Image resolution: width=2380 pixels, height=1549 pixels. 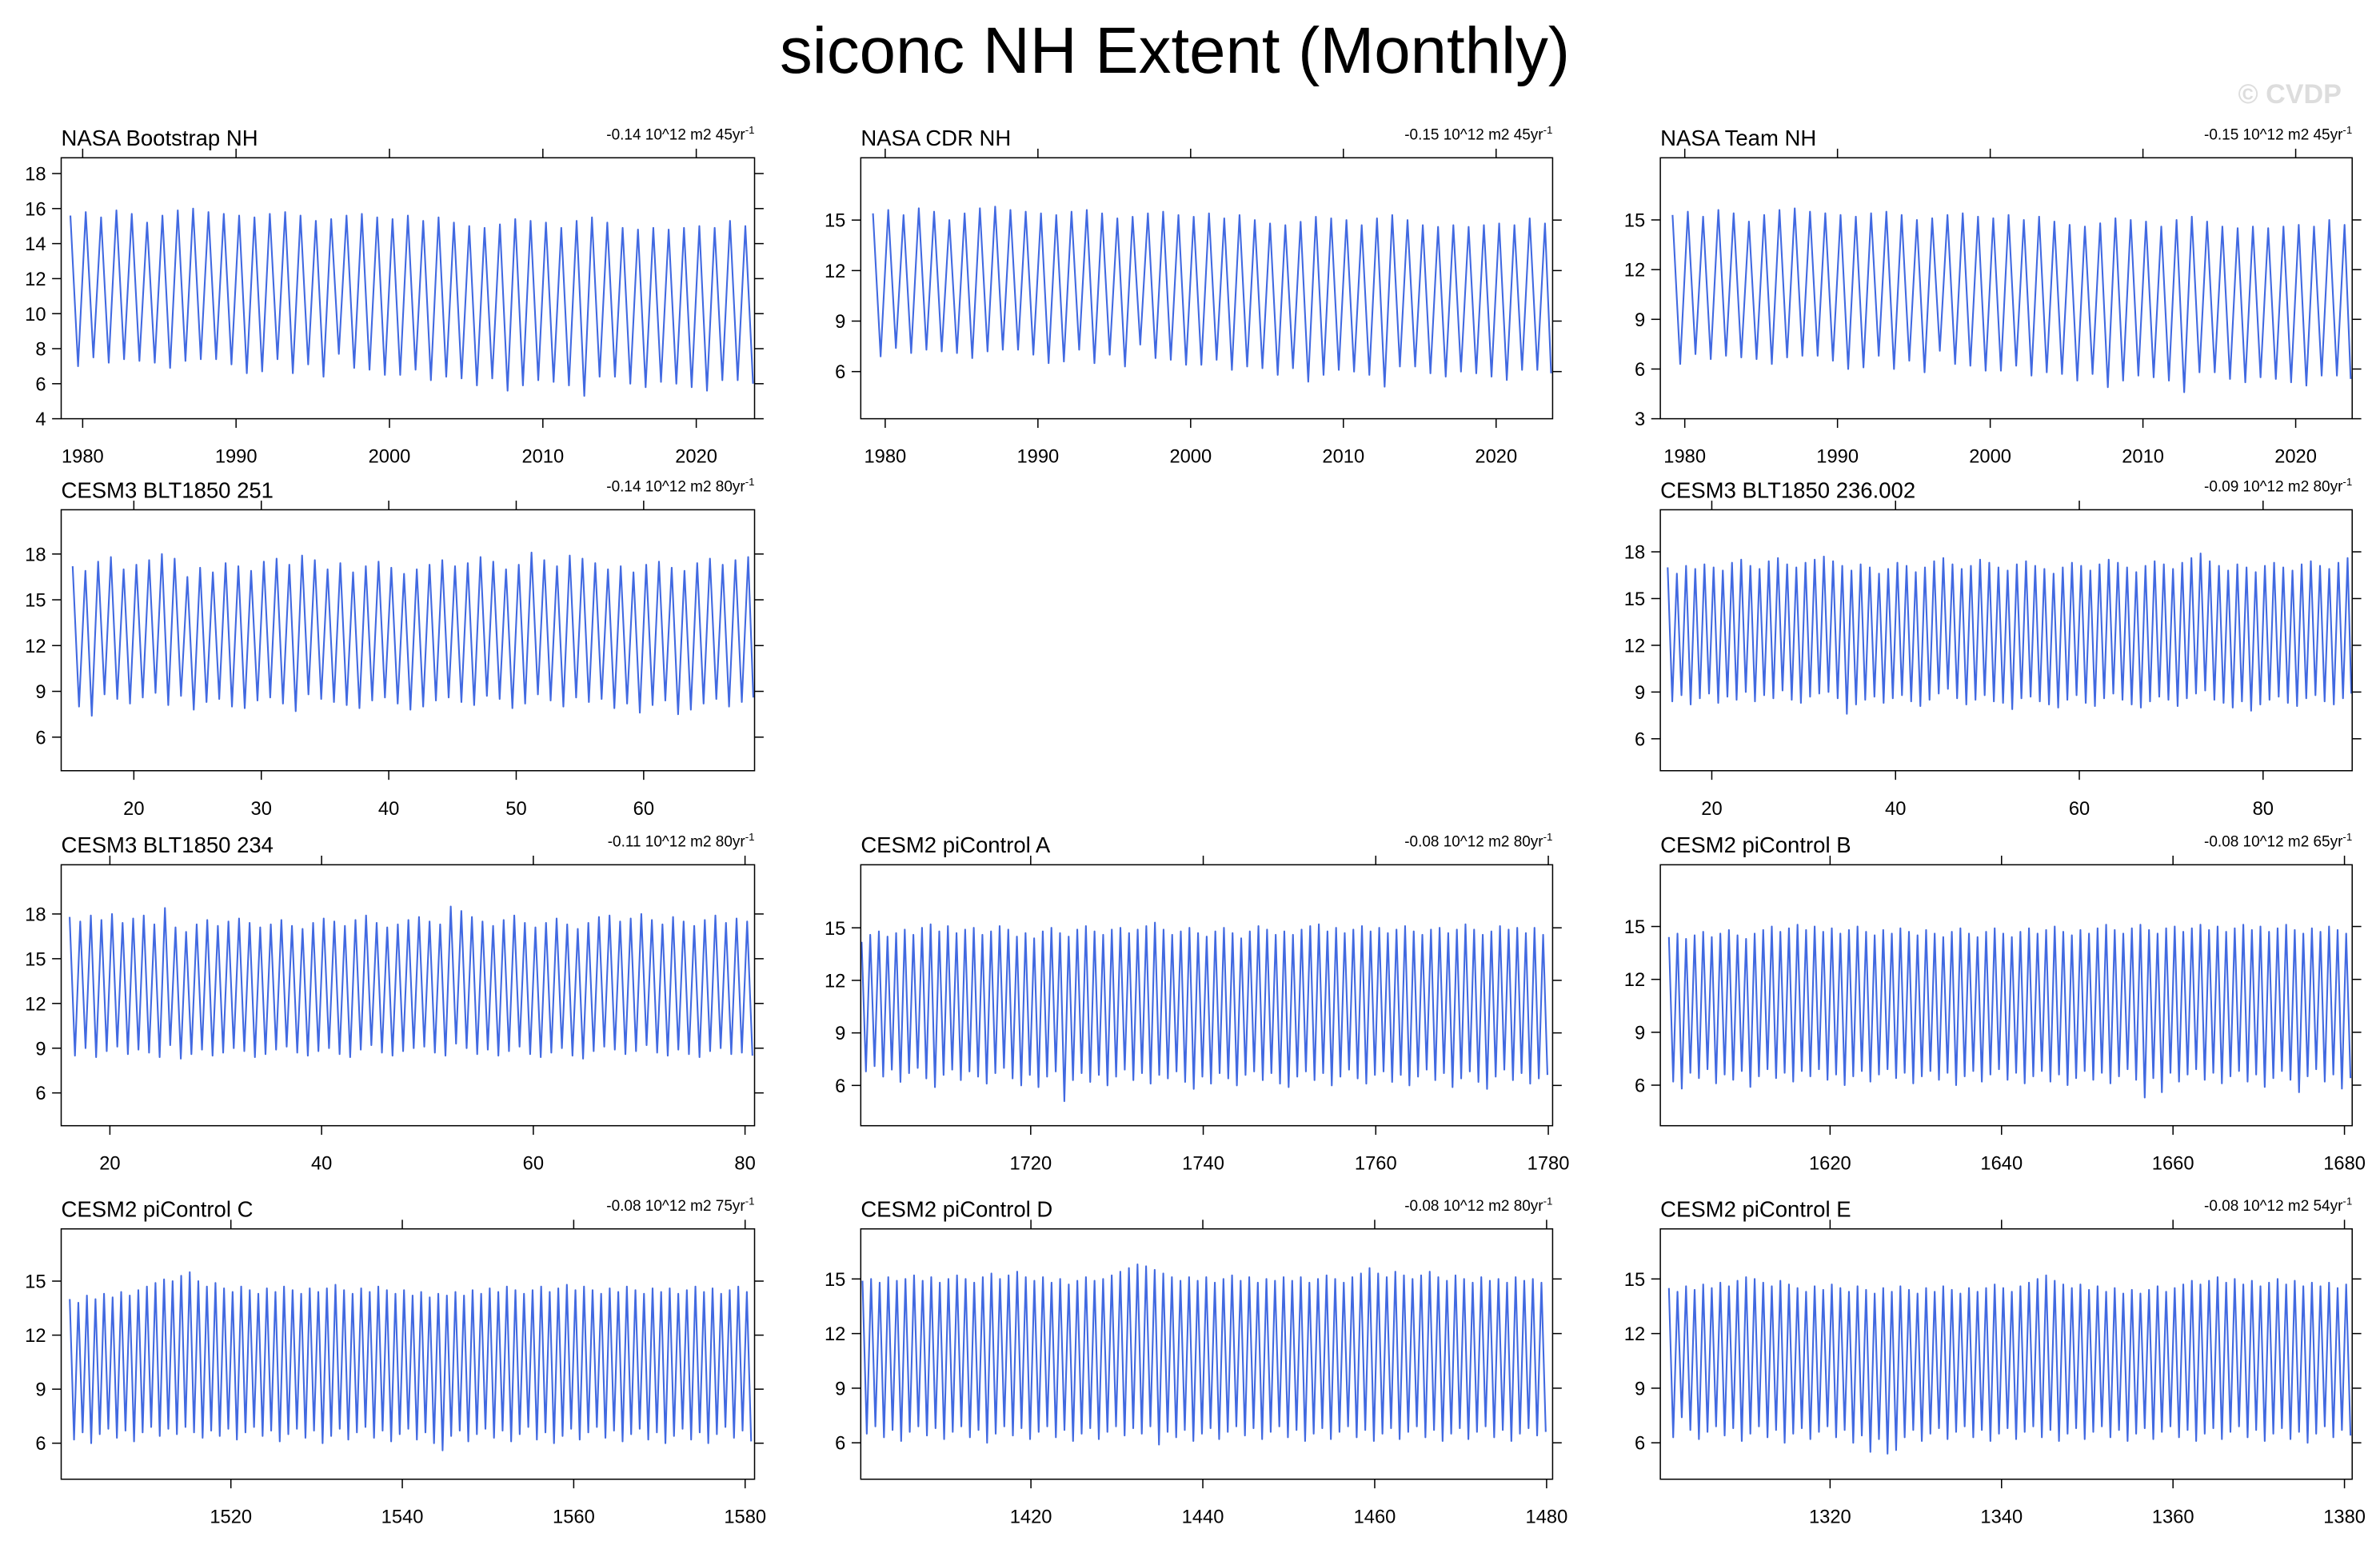 What do you see at coordinates (2273, 842) in the screenshot?
I see `trend-text: -0.08 10^12 m2 65yr` at bounding box center [2273, 842].